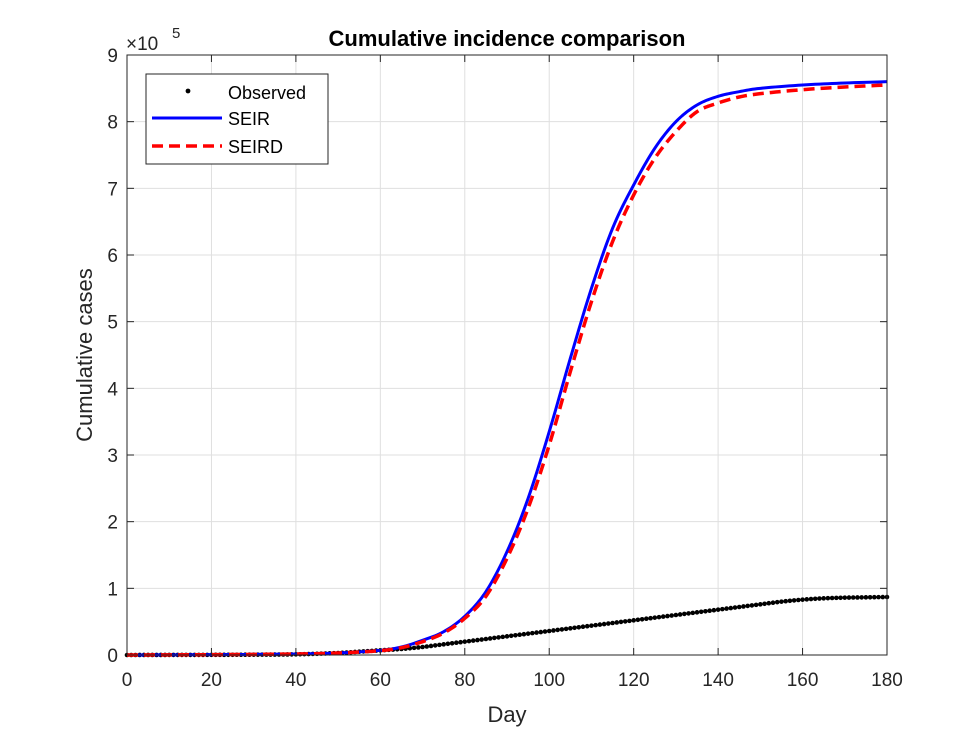 The image size is (980, 735). Describe the element at coordinates (887, 680) in the screenshot. I see `x-tick-label: 180` at that location.